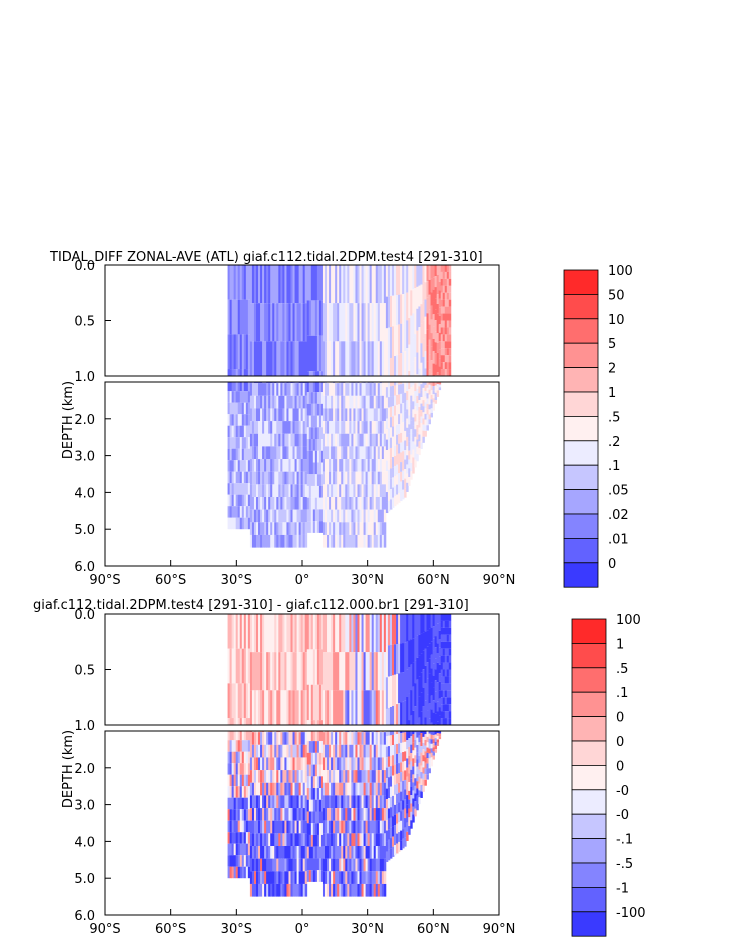  I want to click on colorbar-label: -1, so click(622, 888).